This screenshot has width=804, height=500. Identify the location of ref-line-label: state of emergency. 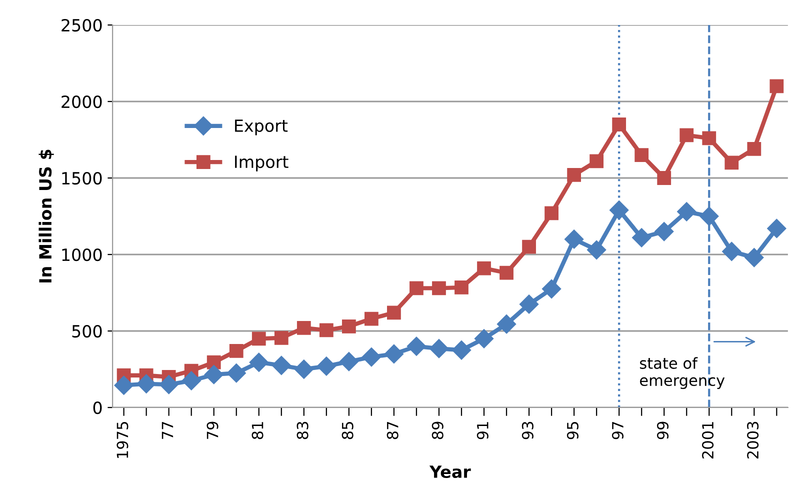
(682, 373).